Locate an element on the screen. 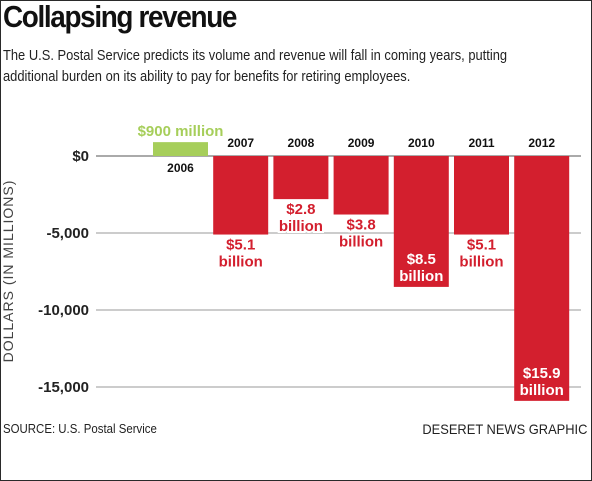 This screenshot has width=592, height=481. x-category-label: 2009 is located at coordinates (361, 143).